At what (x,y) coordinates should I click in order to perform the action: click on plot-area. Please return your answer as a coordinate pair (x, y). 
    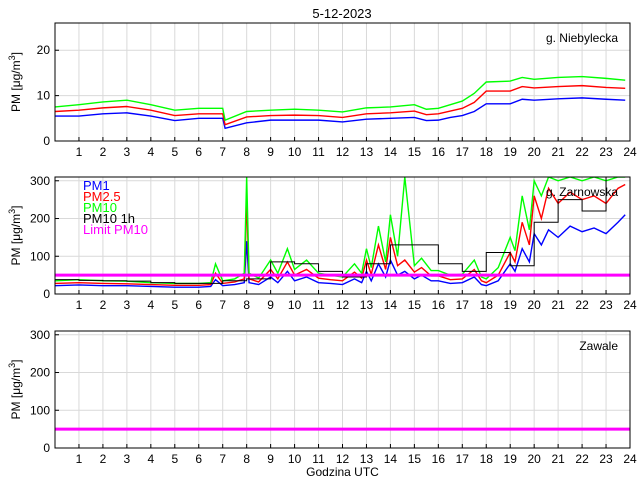
    Looking at the image, I should click on (340, 102).